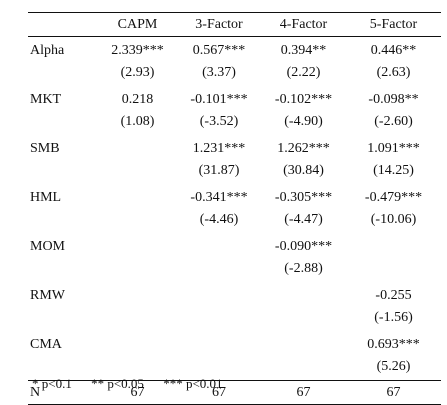  I want to click on tstat-mom-4-factor: (-2.88), so click(303, 268).